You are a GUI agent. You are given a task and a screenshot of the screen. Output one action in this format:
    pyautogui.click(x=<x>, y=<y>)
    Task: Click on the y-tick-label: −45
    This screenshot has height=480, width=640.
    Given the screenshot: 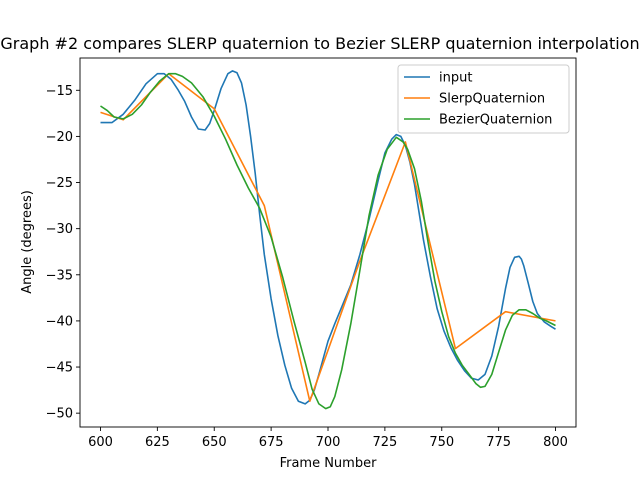 What is the action you would take?
    pyautogui.click(x=59, y=368)
    